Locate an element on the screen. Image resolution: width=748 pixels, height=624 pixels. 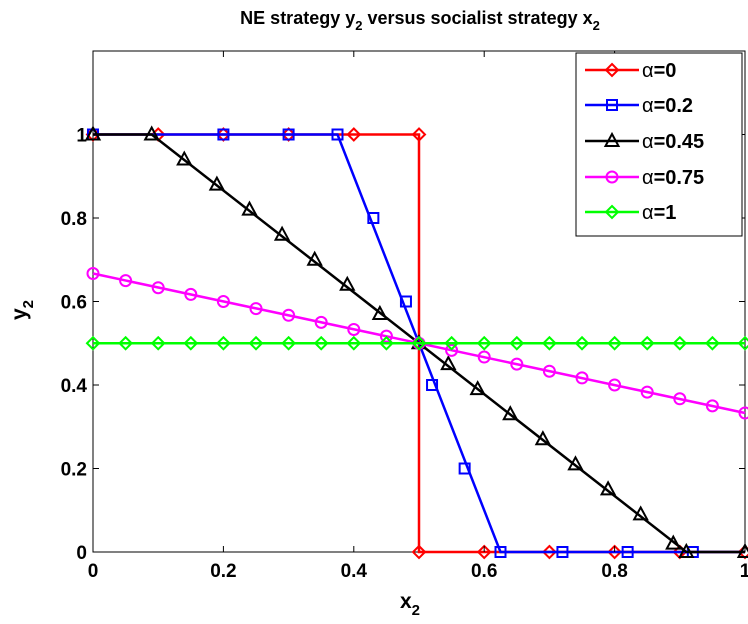
y-tick-label: 0.8 is located at coordinates (74, 219).